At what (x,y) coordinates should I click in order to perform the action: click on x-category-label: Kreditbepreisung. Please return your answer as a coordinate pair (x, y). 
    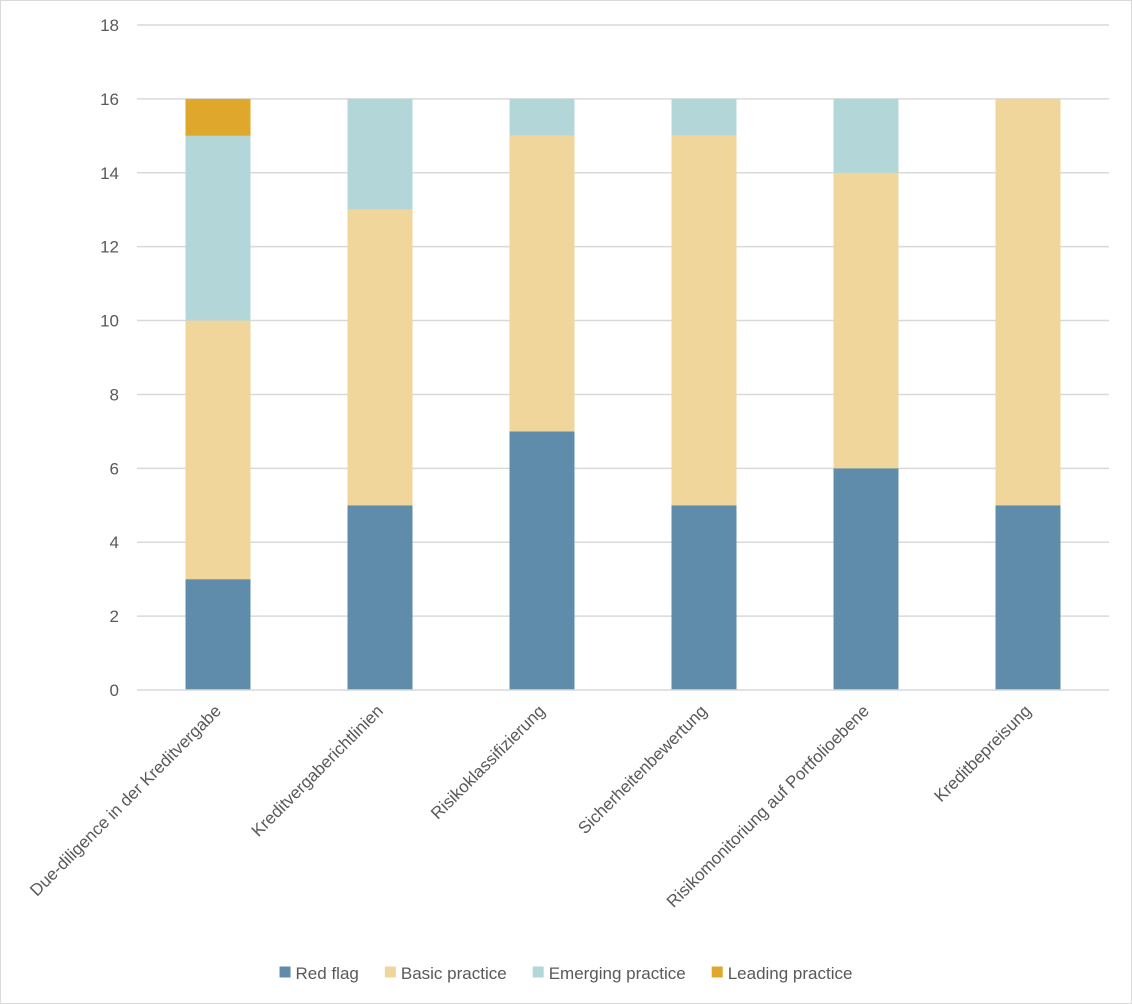
    Looking at the image, I should click on (983, 753).